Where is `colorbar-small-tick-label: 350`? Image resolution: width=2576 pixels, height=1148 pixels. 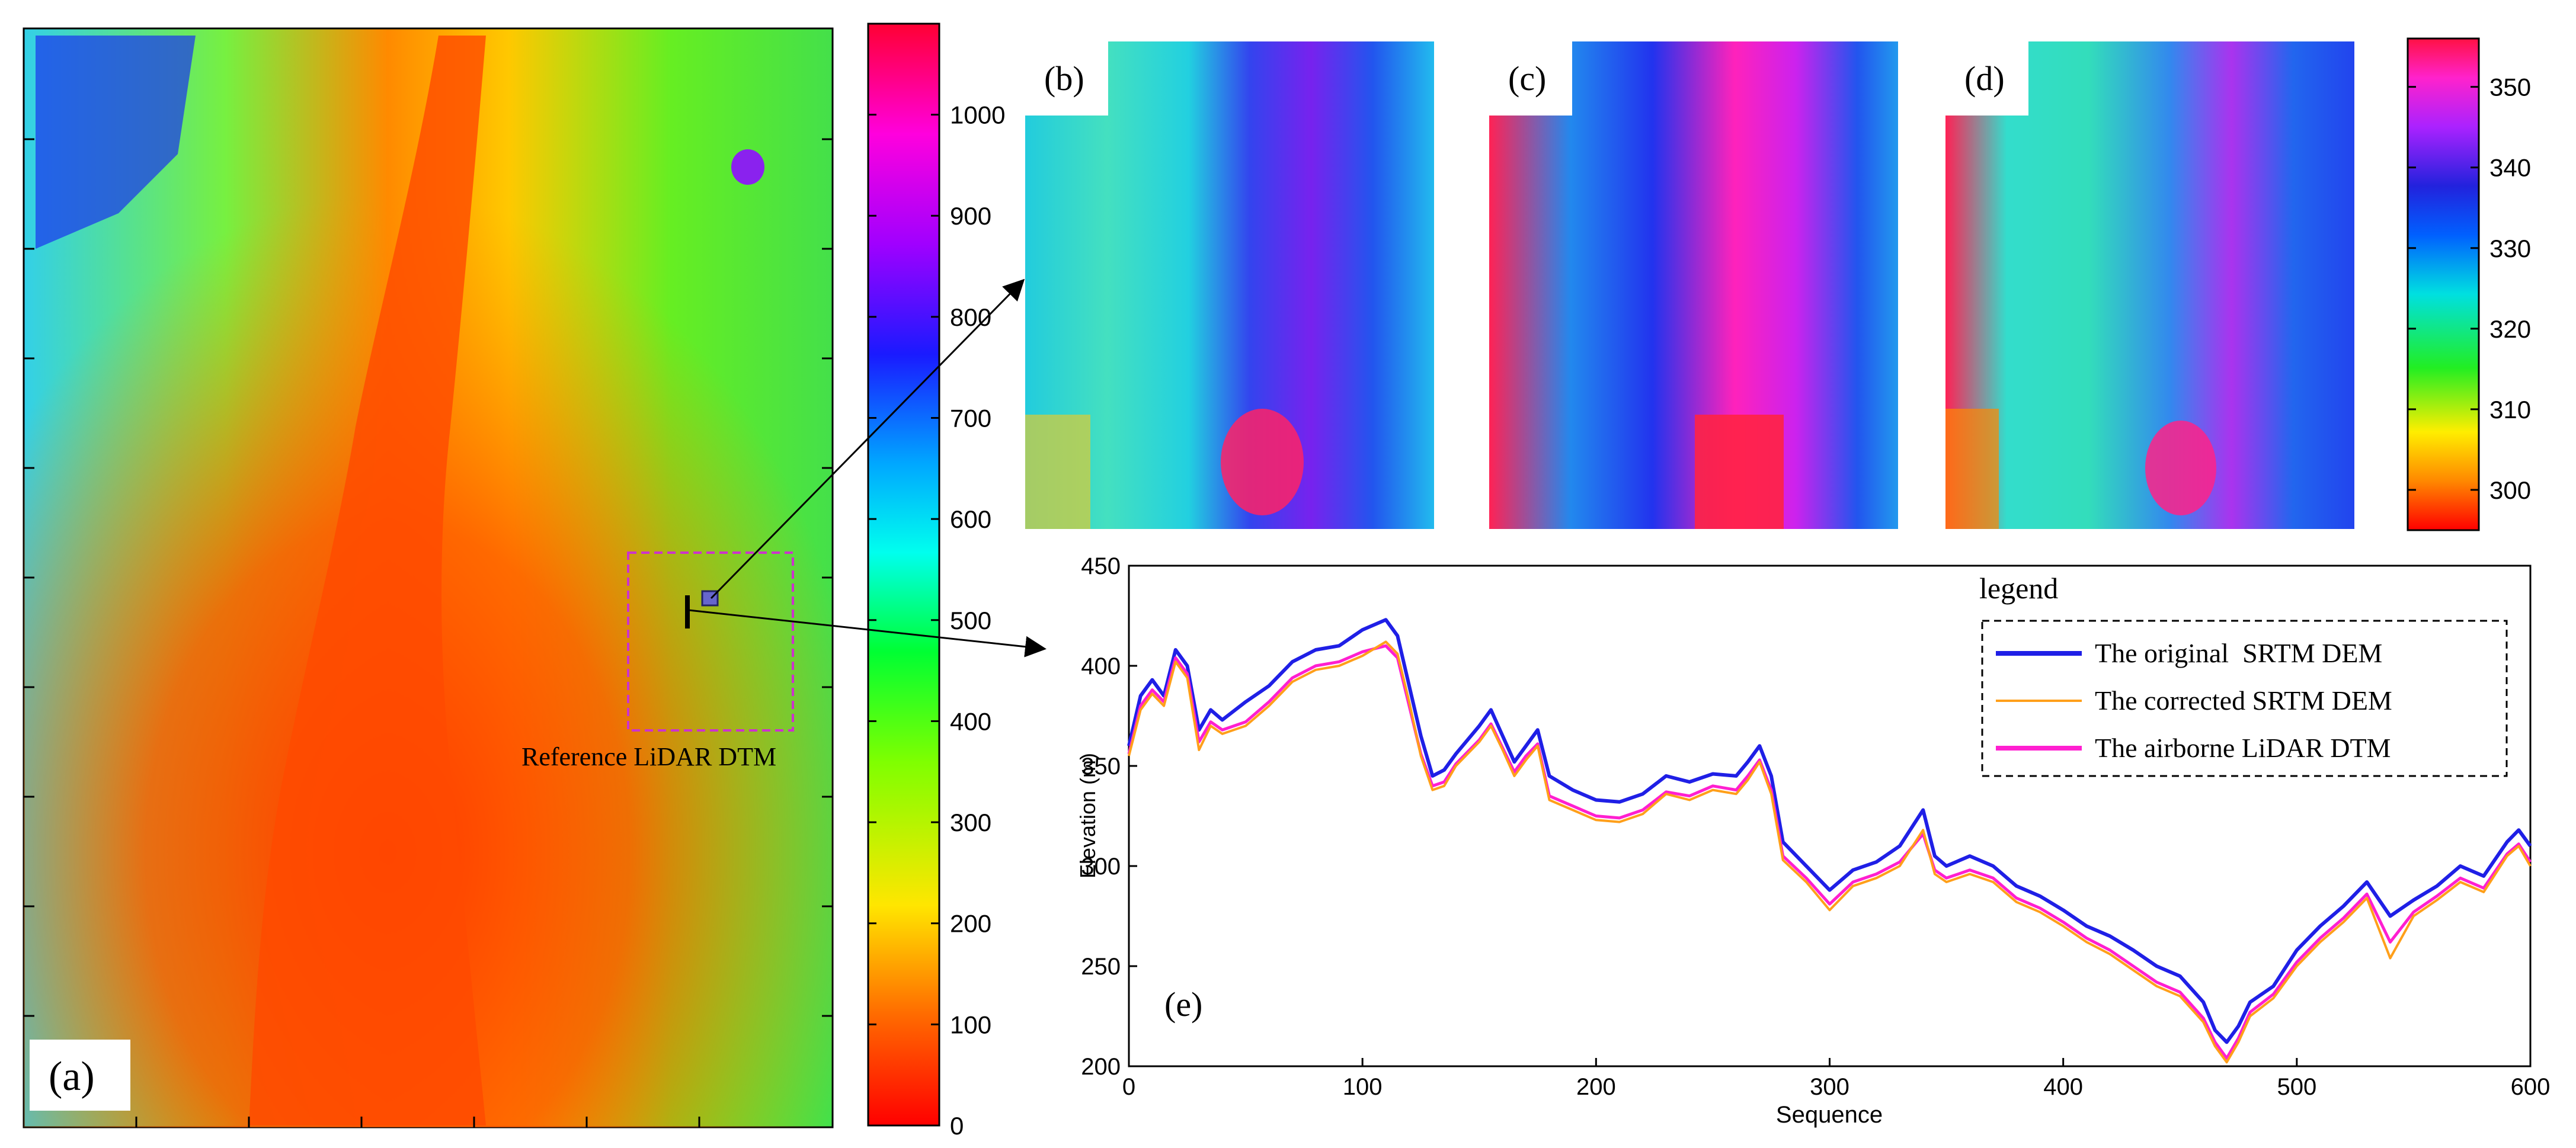 colorbar-small-tick-label: 350 is located at coordinates (2510, 87).